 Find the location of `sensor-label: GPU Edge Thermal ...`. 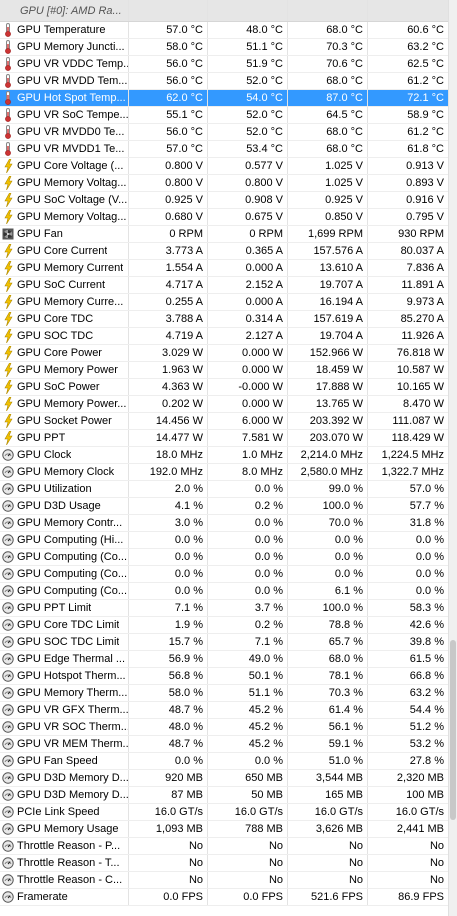

sensor-label: GPU Edge Thermal ... is located at coordinates (71, 659).